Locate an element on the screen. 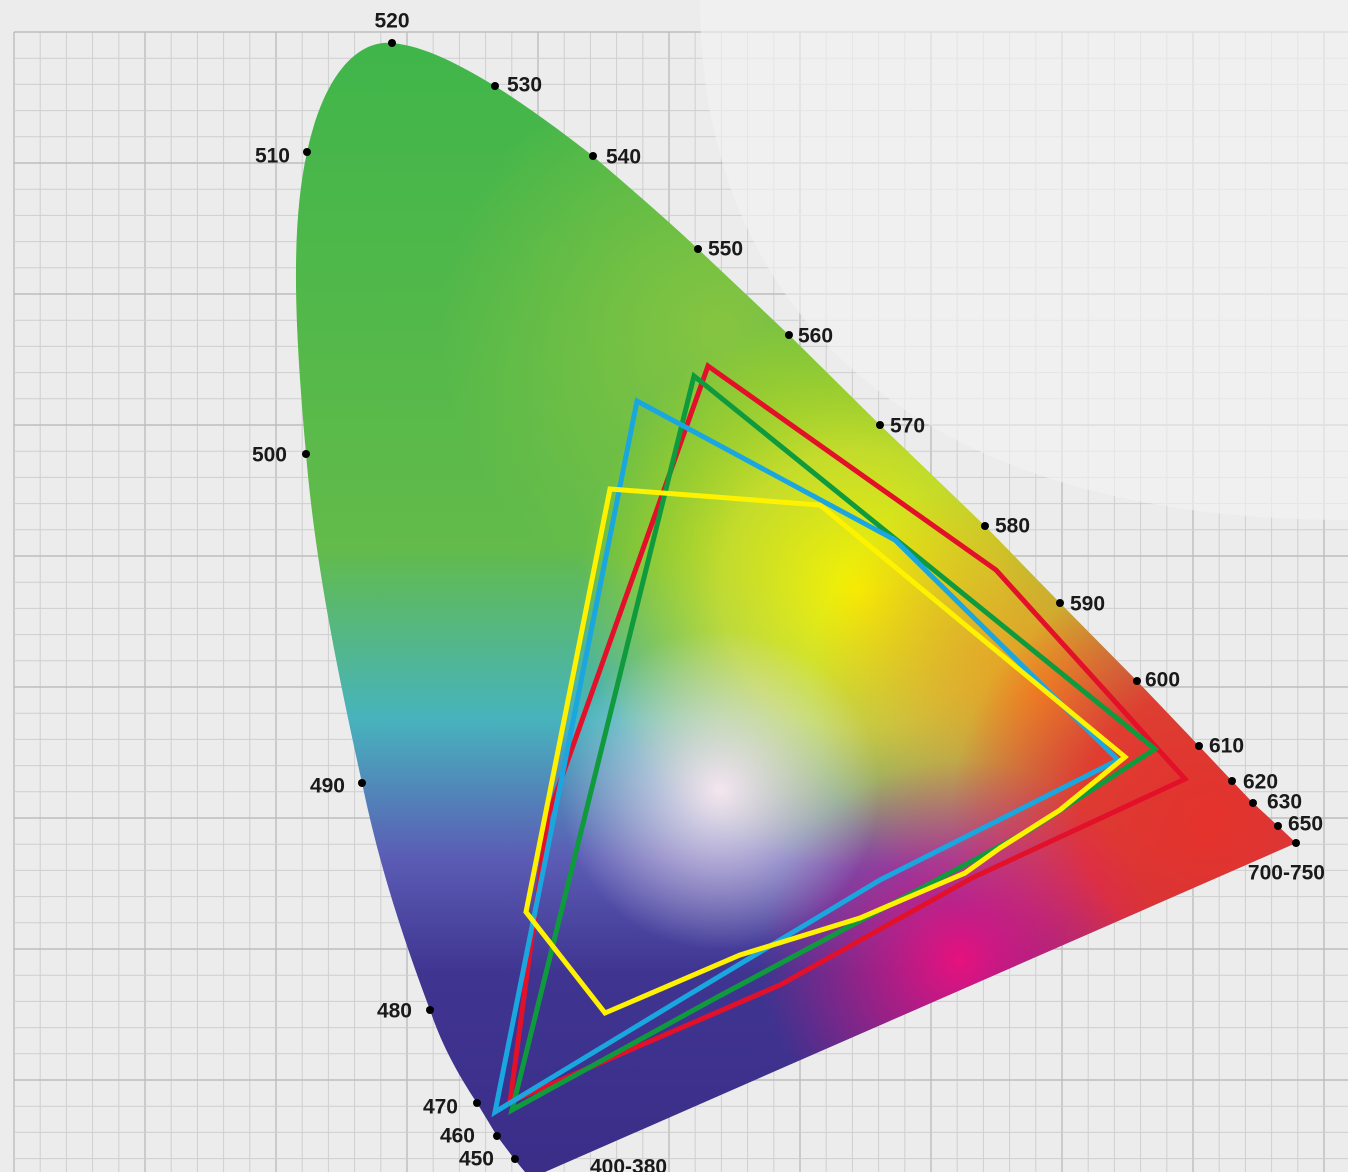  label: 600 is located at coordinates (1162, 680).